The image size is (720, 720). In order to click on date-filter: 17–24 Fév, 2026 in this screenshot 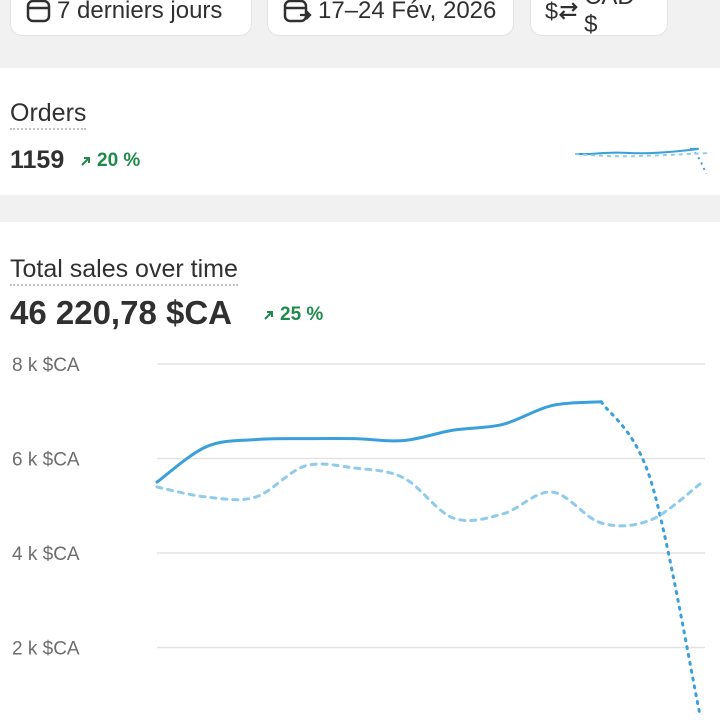, I will do `click(390, 18)`.